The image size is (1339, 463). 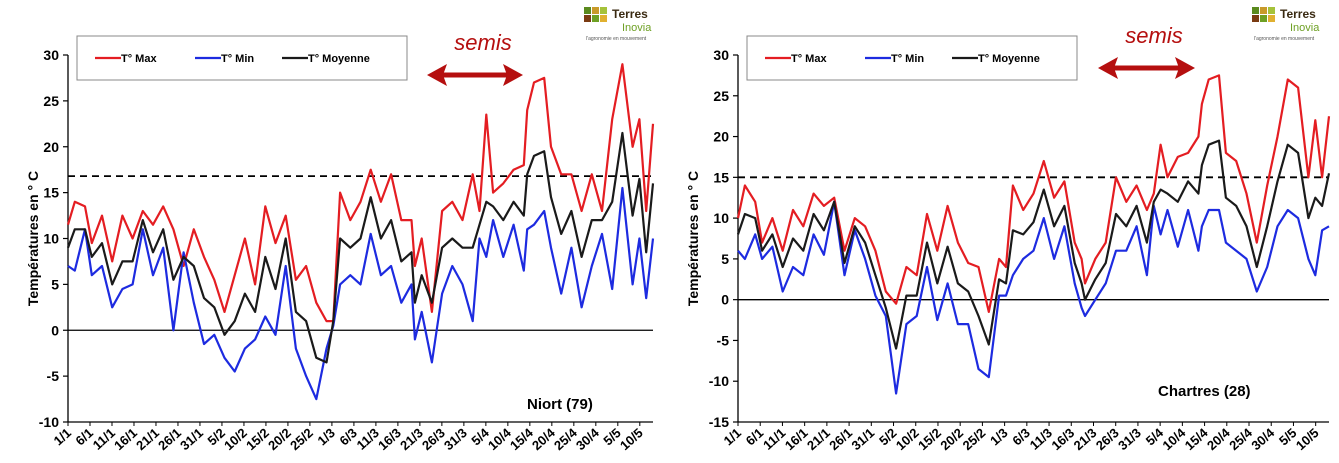 I want to click on y-tick-label: -15, so click(x=719, y=422).